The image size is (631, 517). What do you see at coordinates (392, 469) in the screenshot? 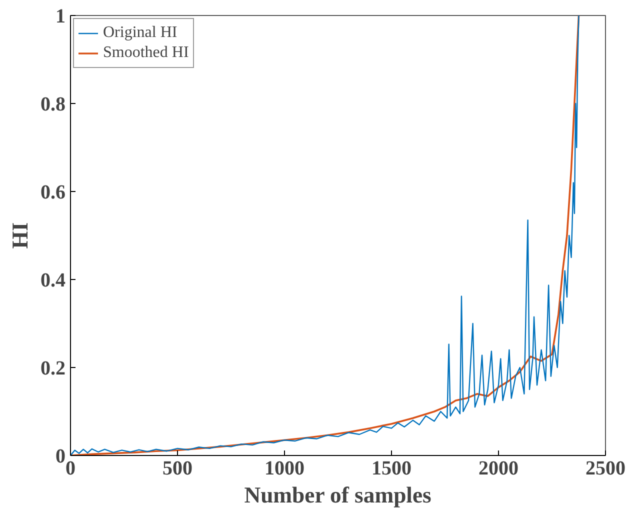
I see `x-tick-label: 1500` at bounding box center [392, 469].